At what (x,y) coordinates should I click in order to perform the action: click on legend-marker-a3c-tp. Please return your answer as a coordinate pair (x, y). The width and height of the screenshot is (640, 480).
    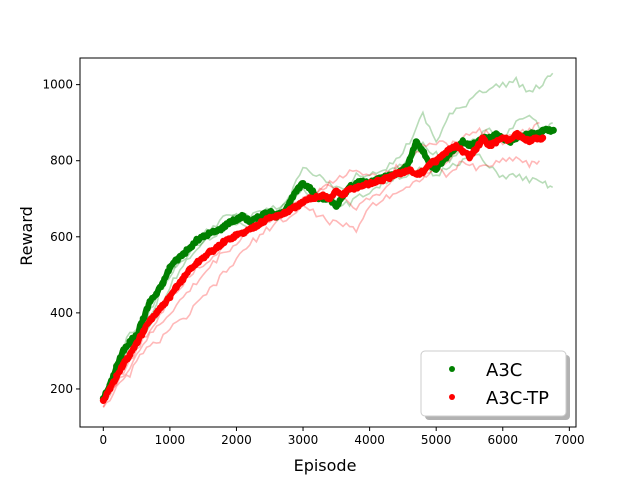
    Looking at the image, I should click on (452, 397).